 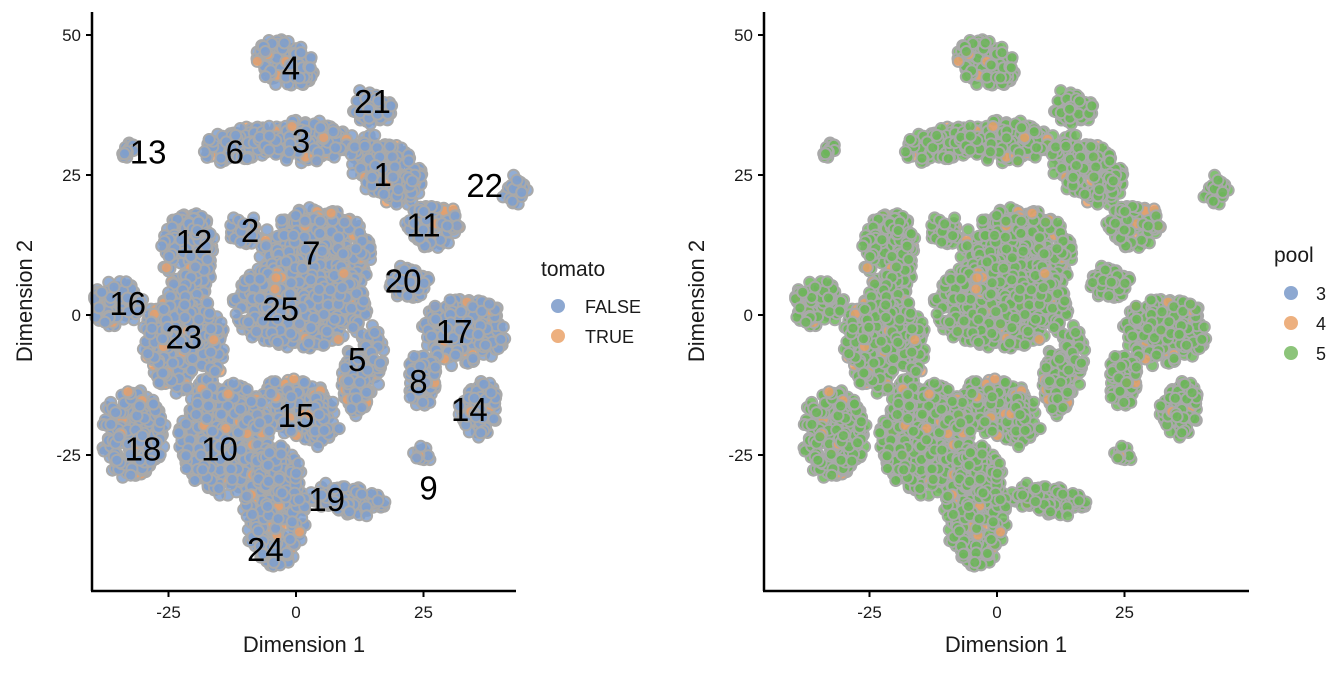 I want to click on cluster-label: 19, so click(x=326, y=499).